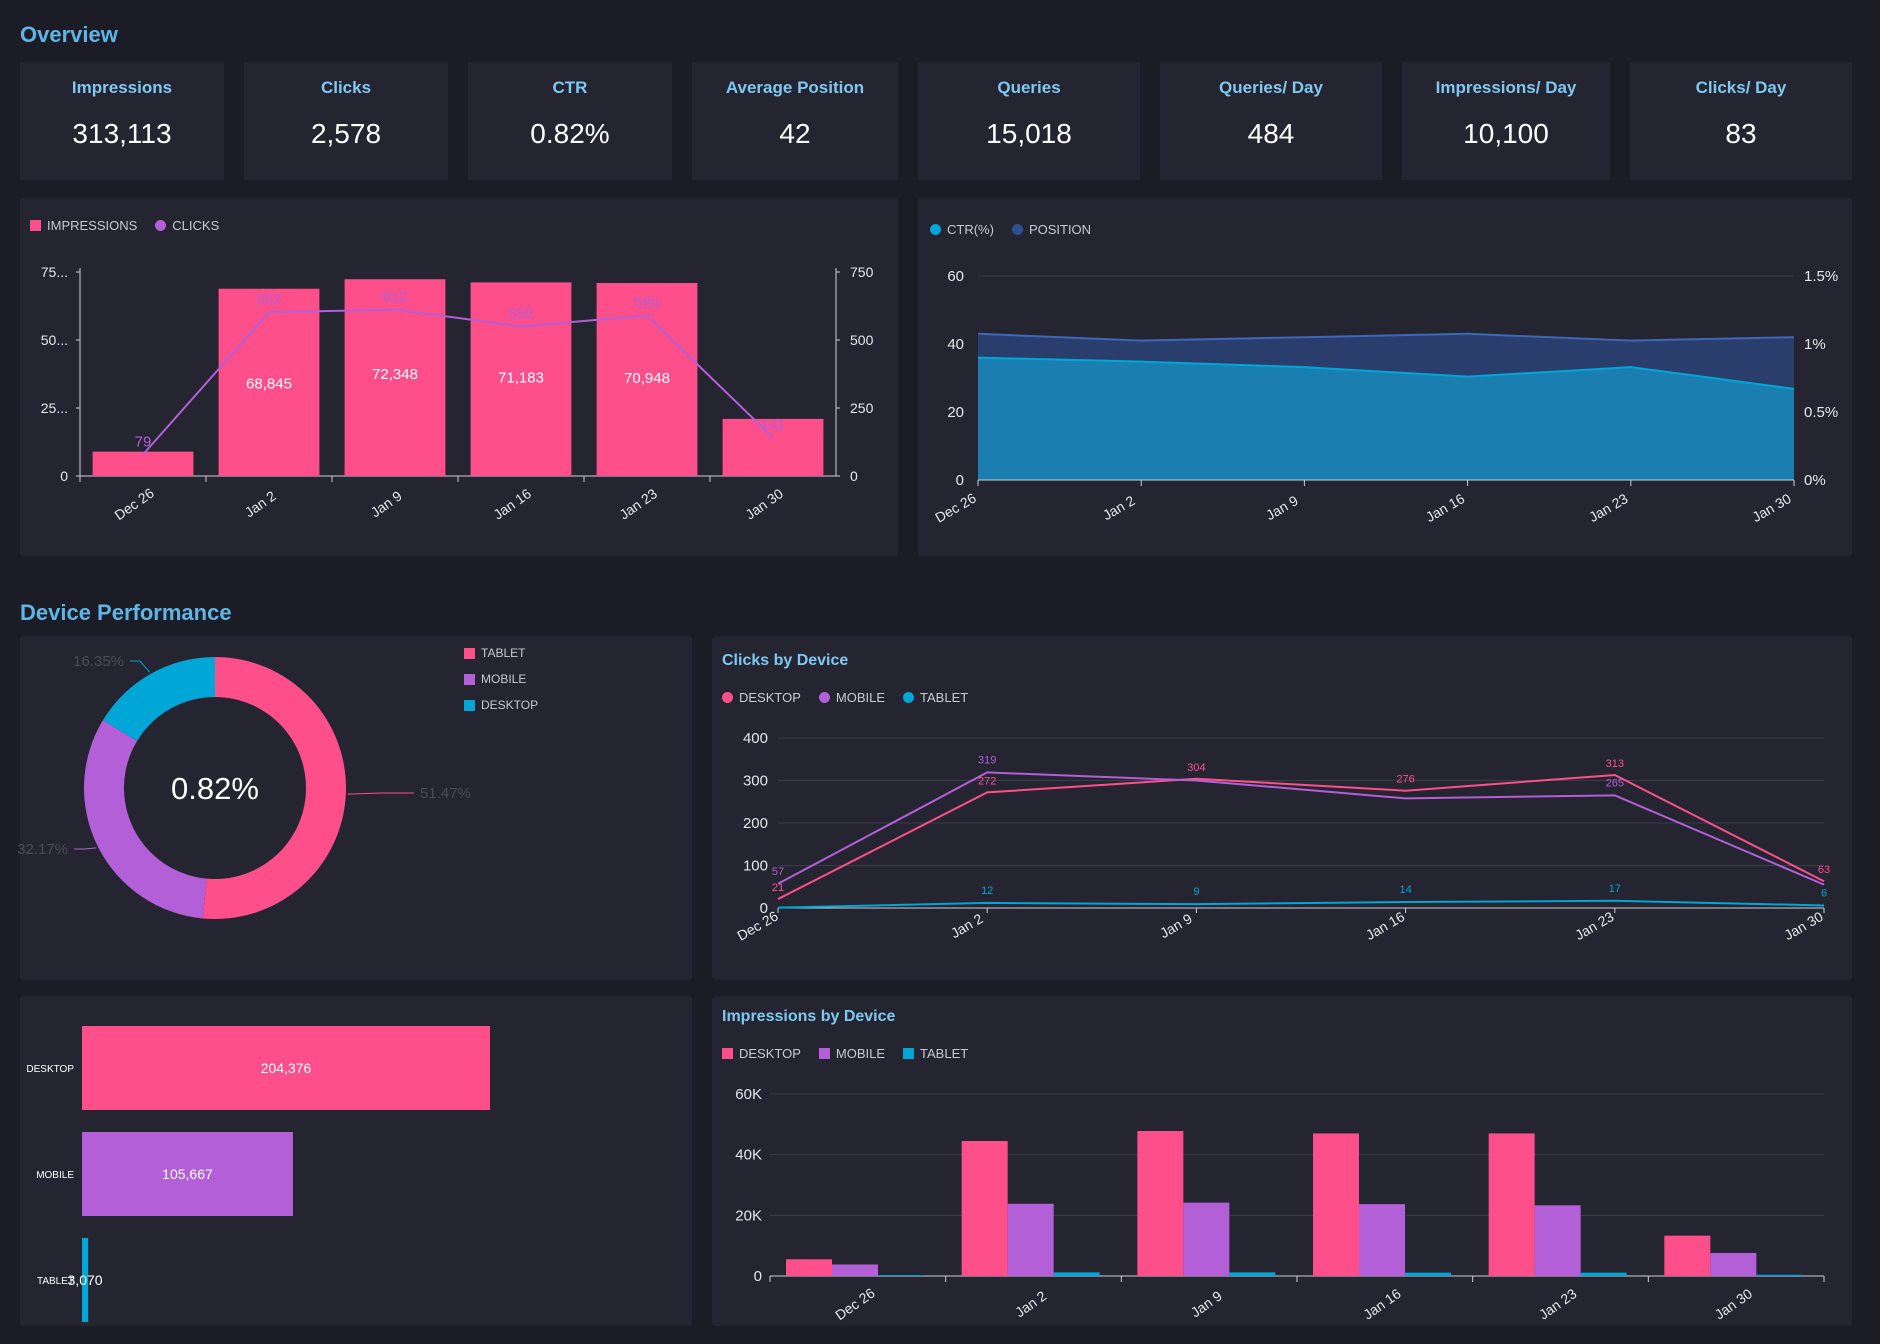 This screenshot has width=1880, height=1344. Describe the element at coordinates (1824, 870) in the screenshot. I see `clicks-point-label: 63` at that location.